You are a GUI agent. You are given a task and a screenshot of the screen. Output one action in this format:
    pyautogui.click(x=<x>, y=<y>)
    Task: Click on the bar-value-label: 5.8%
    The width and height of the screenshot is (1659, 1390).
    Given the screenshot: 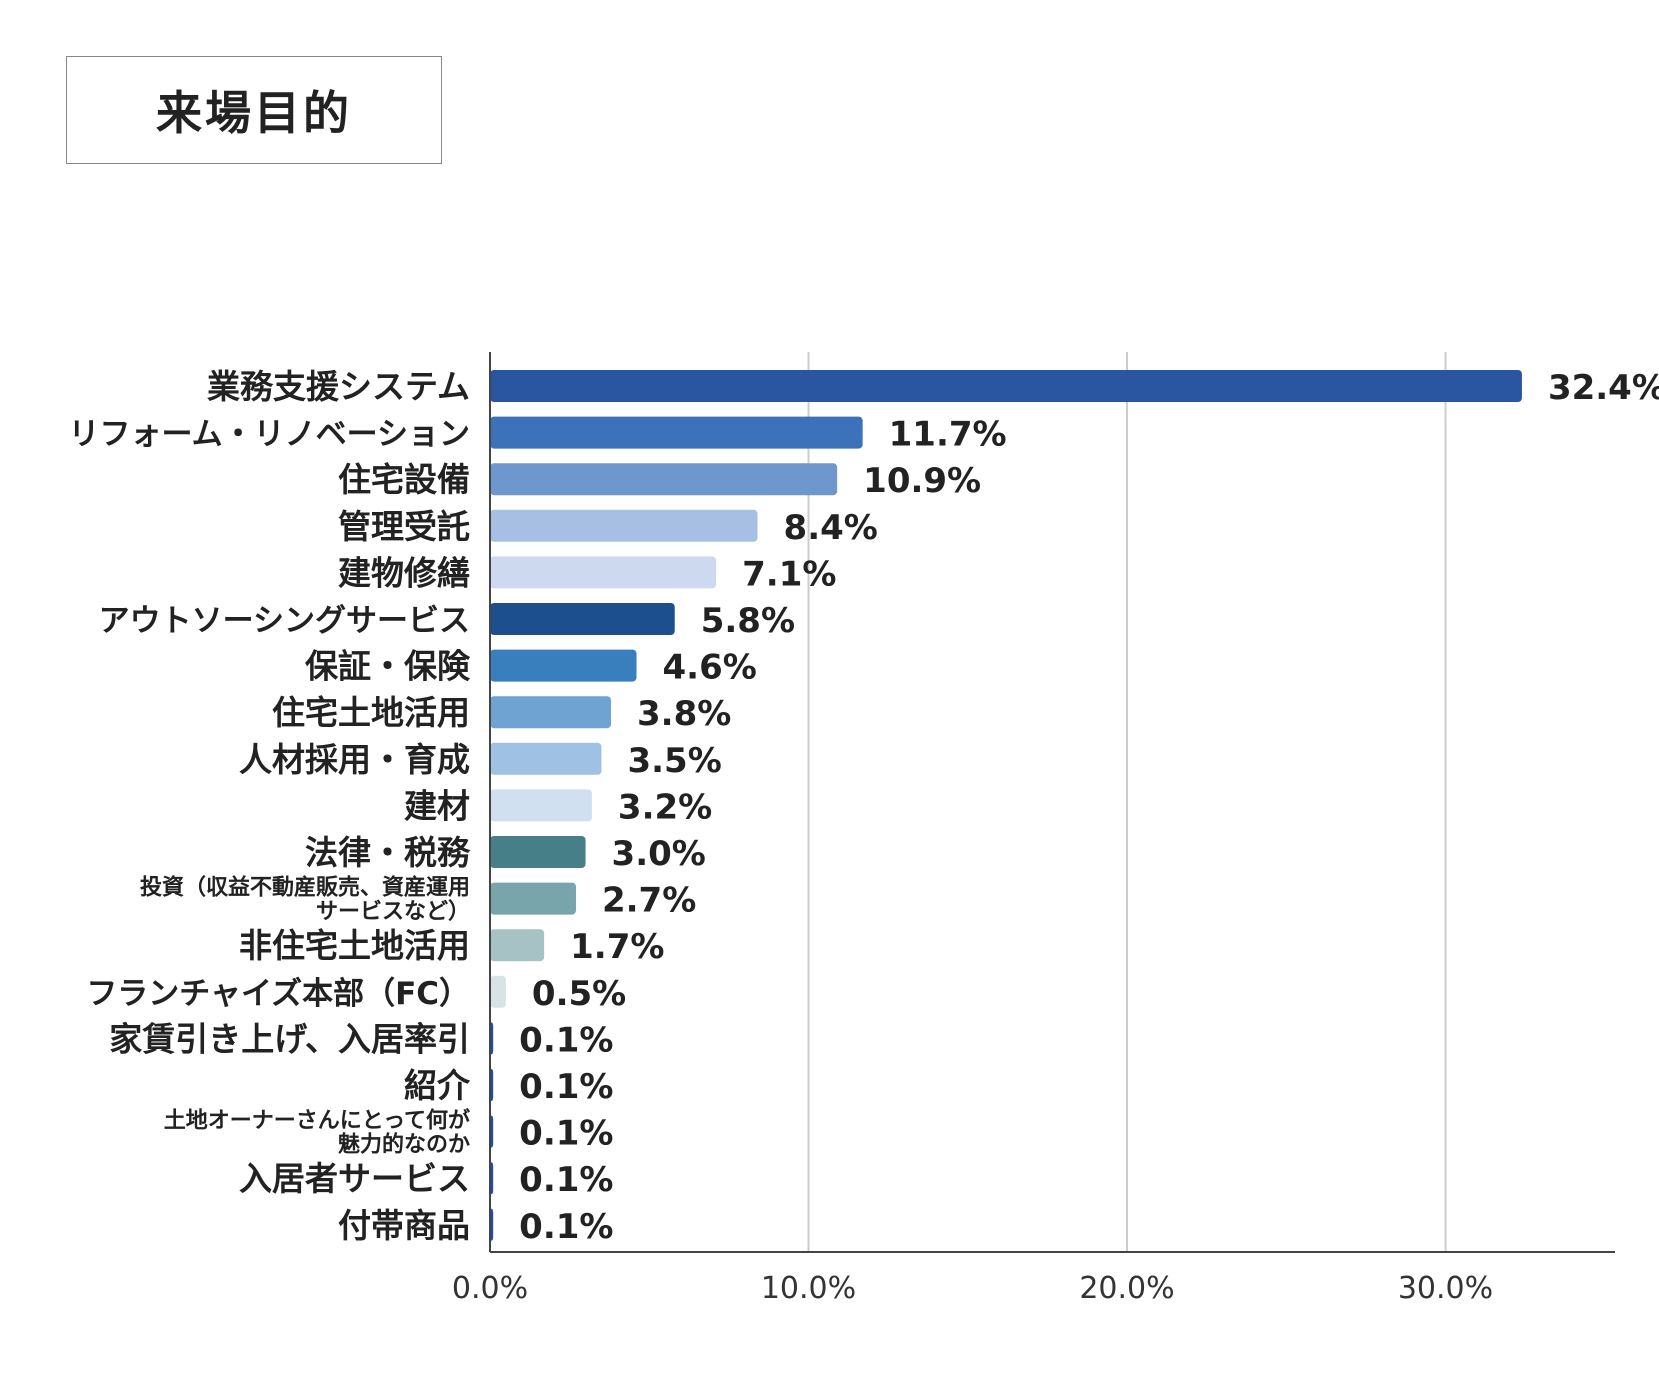 What is the action you would take?
    pyautogui.click(x=748, y=621)
    